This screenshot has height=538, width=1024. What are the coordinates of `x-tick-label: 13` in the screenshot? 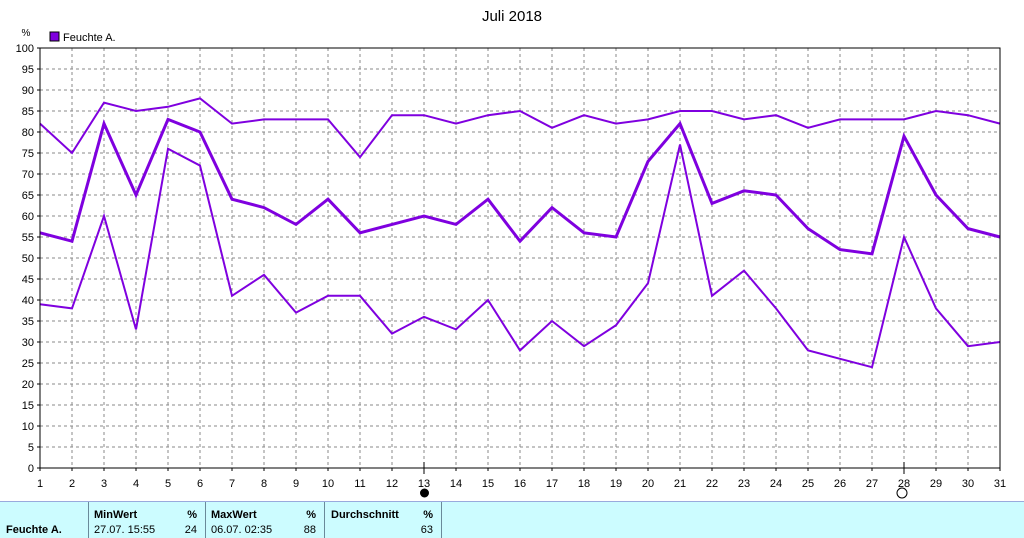 It's located at (424, 484).